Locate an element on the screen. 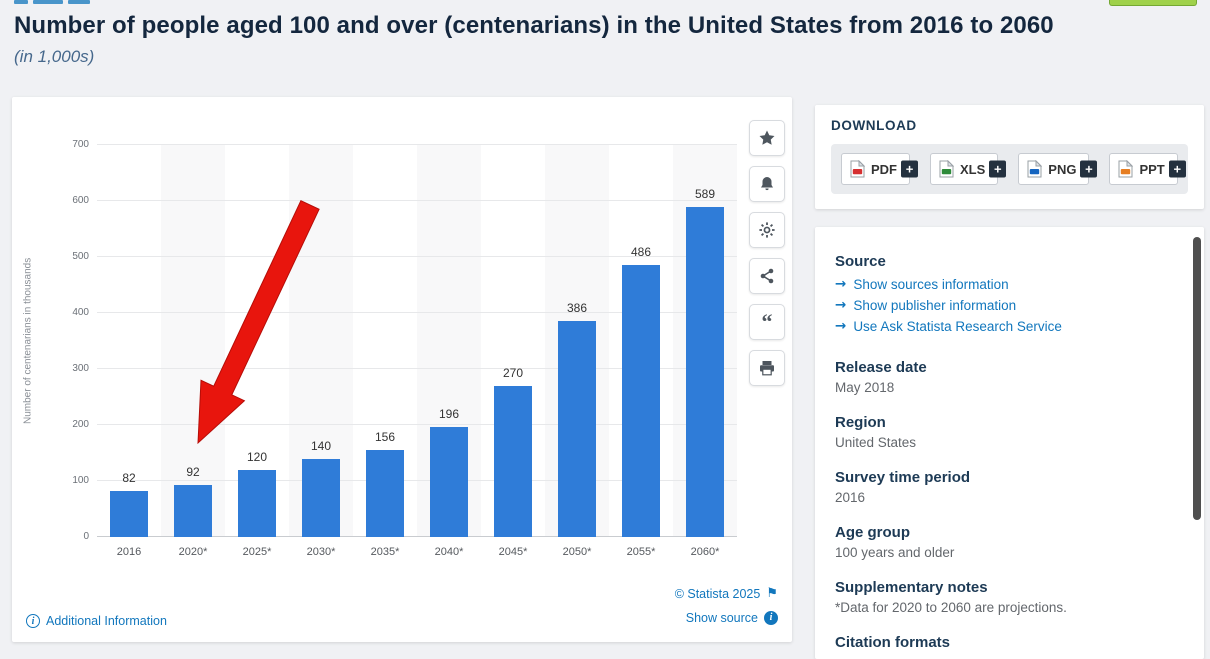  bar-value-label: 140 is located at coordinates (321, 446).